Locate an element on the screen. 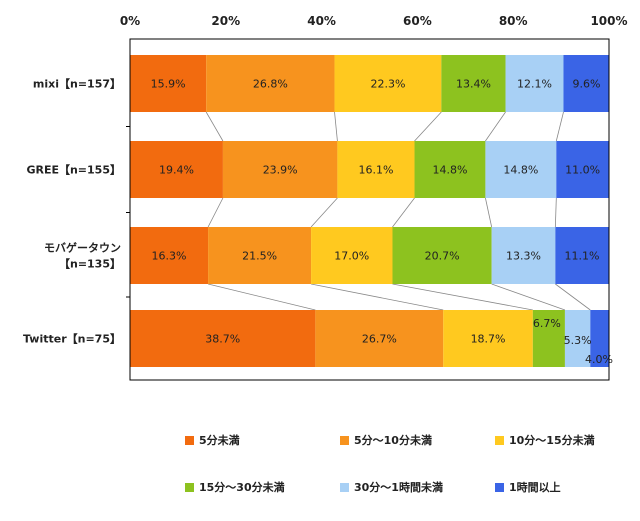 This screenshot has height=521, width=640. data-label: 11.1% is located at coordinates (581, 256).